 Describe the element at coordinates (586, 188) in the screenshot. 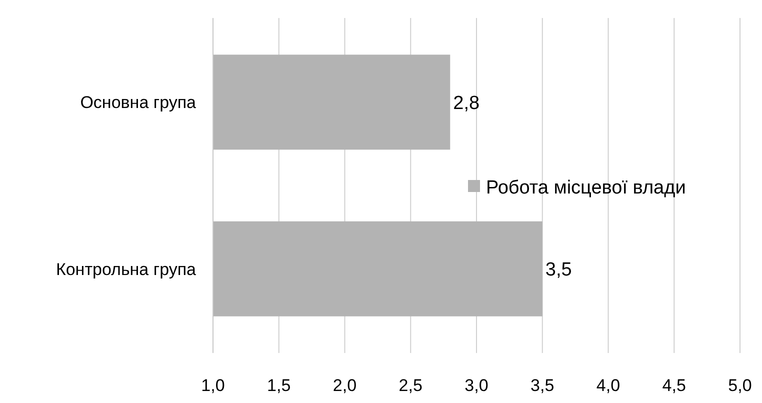

I see `legend-label: Робота місцевої влади` at that location.